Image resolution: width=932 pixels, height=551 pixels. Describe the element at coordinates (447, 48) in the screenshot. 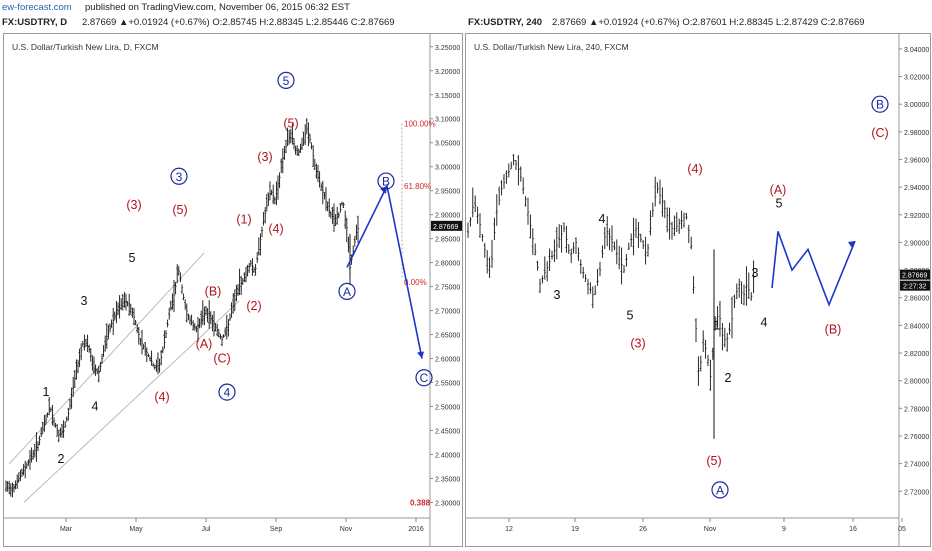

I see `y-tick-label: 3.25000` at that location.